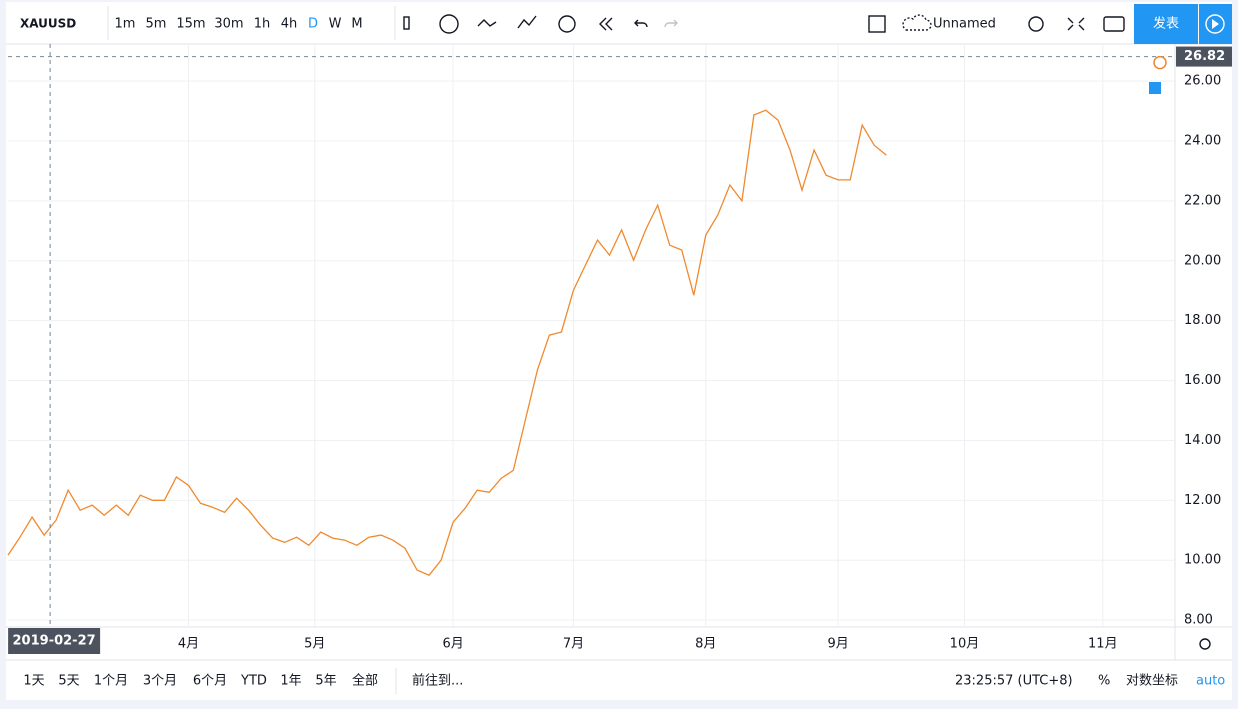 The height and width of the screenshot is (709, 1238). Describe the element at coordinates (964, 24) in the screenshot. I see `layout-name: Unnamed` at that location.